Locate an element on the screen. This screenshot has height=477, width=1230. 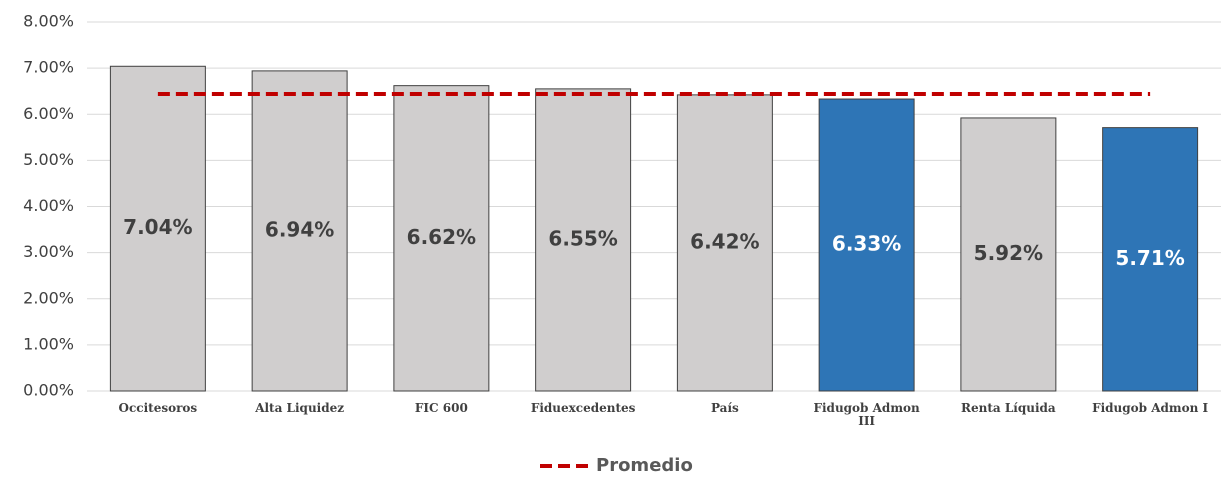
y-tick-label: 4.00% is located at coordinates (48, 205).